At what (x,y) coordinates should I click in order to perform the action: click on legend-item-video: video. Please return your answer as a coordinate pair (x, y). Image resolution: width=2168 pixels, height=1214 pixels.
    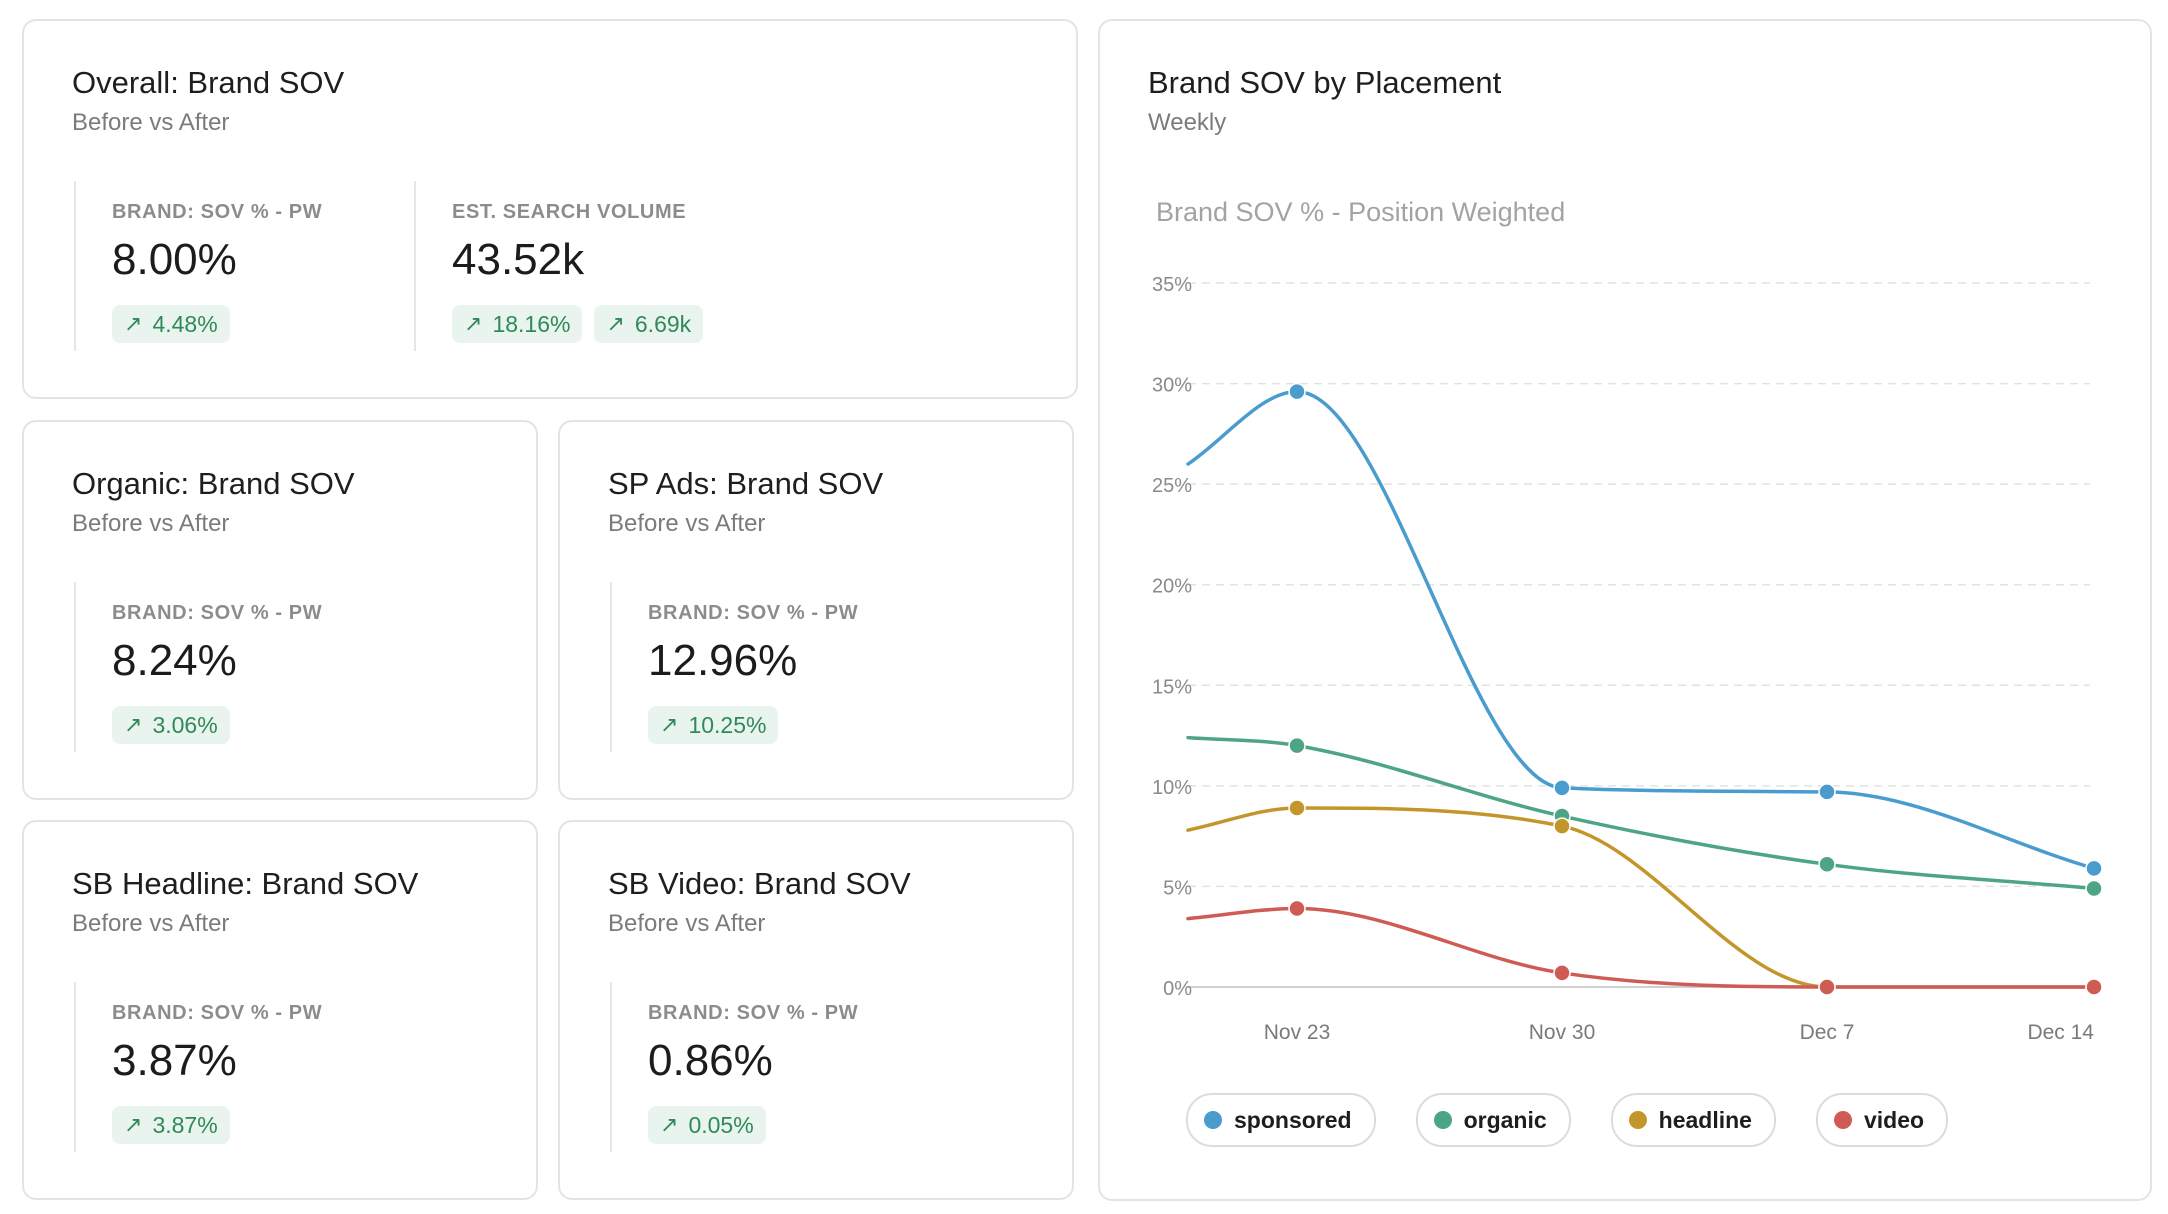
    Looking at the image, I should click on (1882, 1120).